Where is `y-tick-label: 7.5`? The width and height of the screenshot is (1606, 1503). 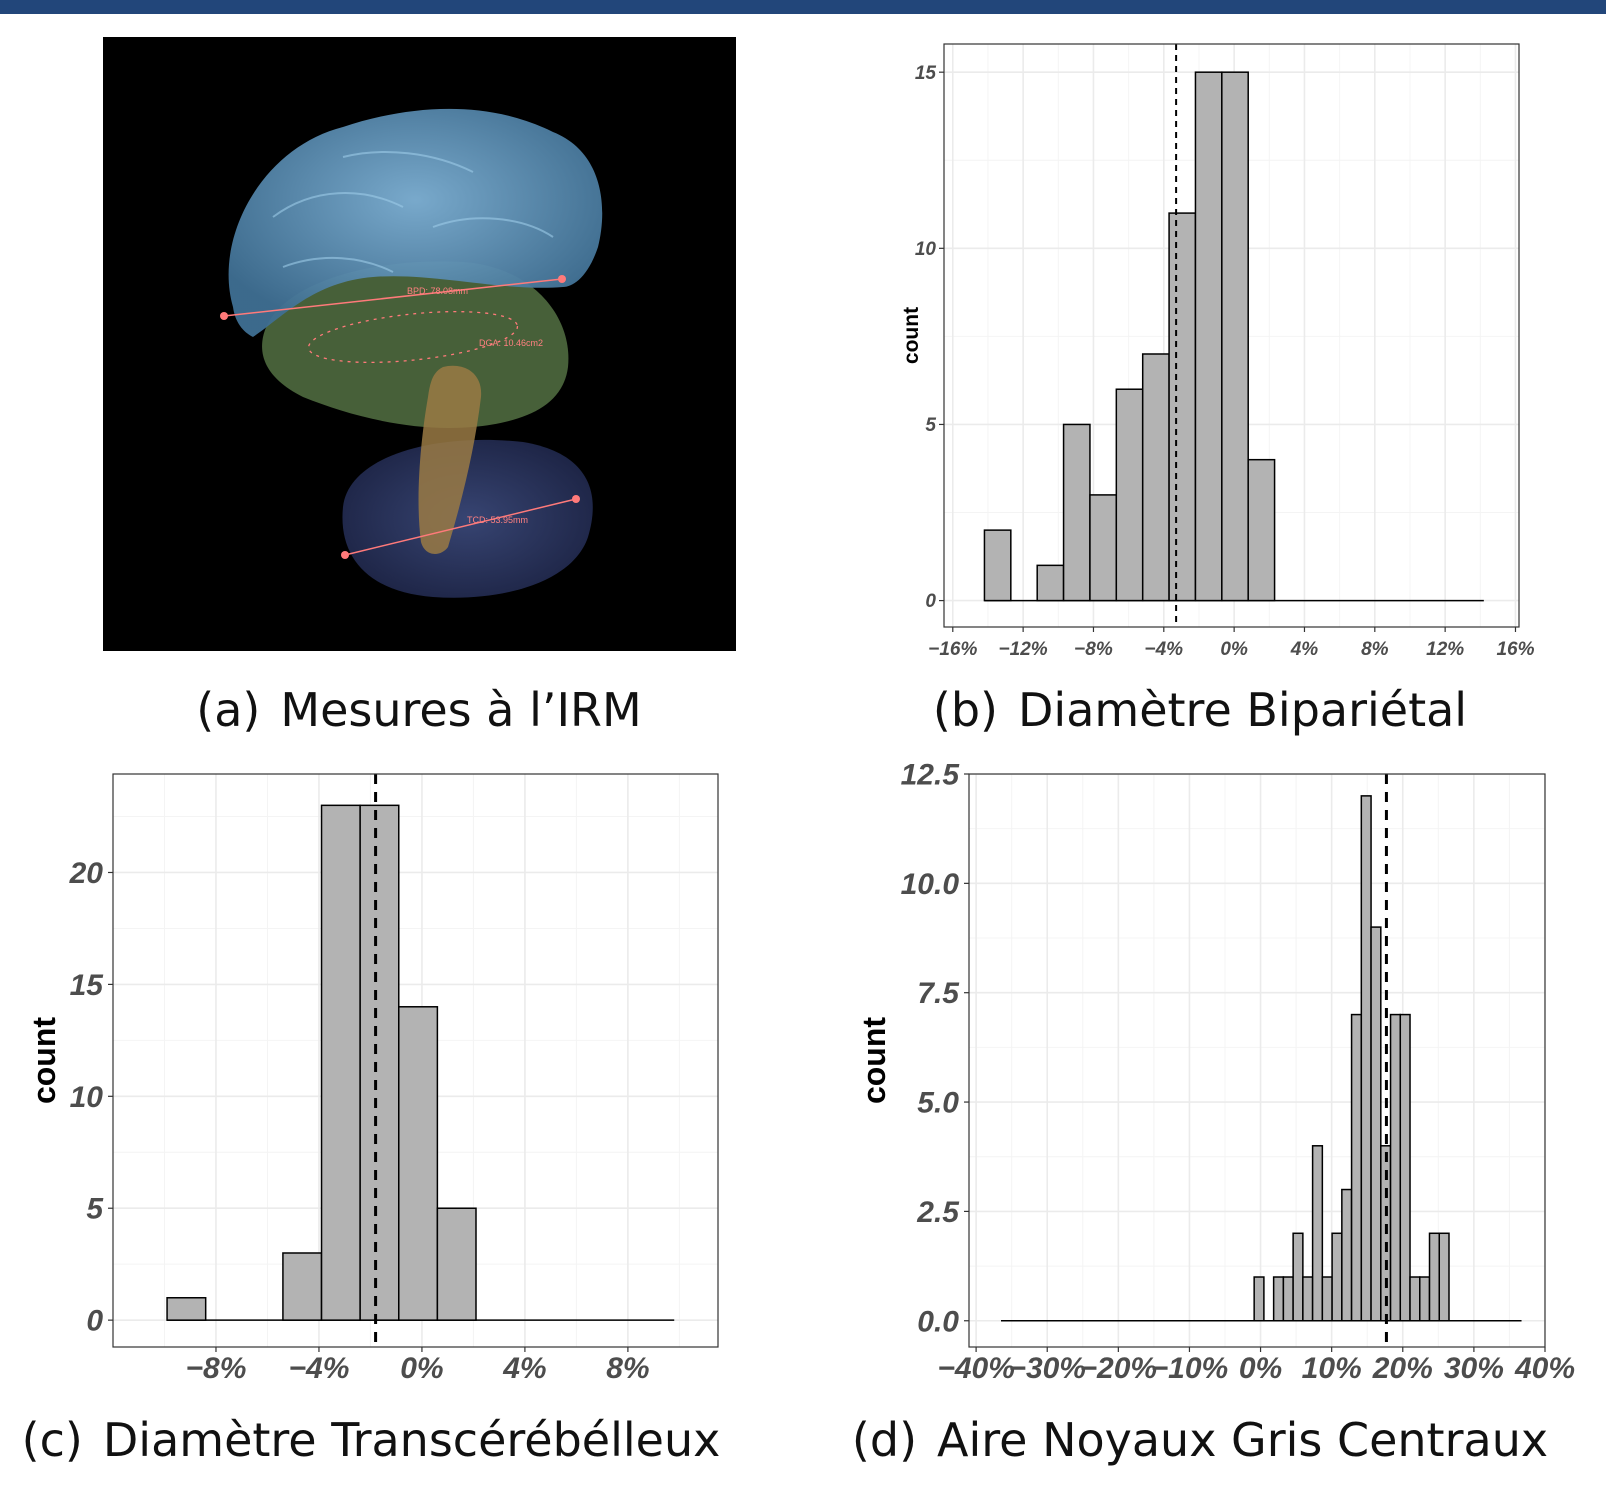 y-tick-label: 7.5 is located at coordinates (938, 993).